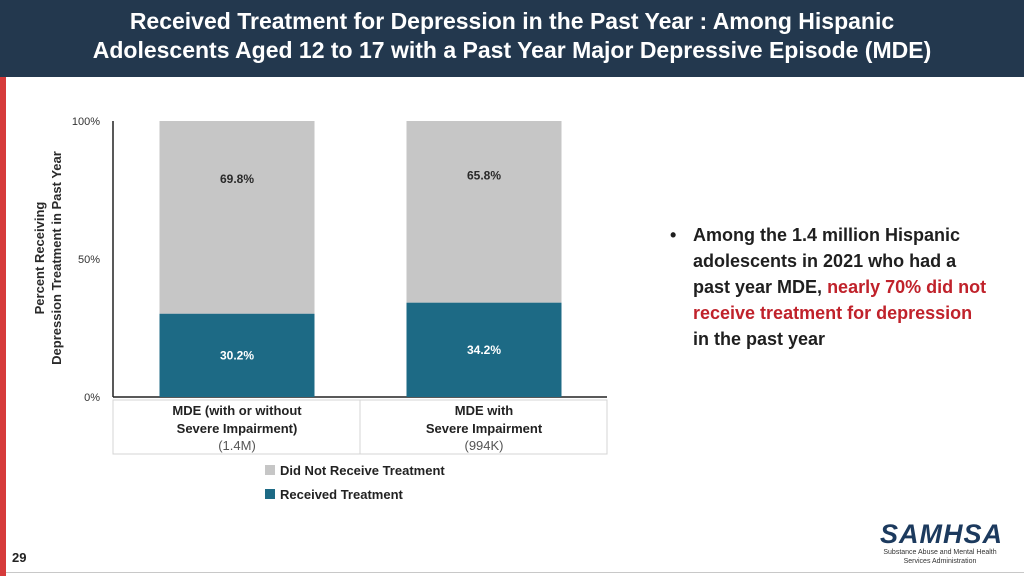  Describe the element at coordinates (484, 428) in the screenshot. I see `category-label-line-2: Severe Impairment` at that location.